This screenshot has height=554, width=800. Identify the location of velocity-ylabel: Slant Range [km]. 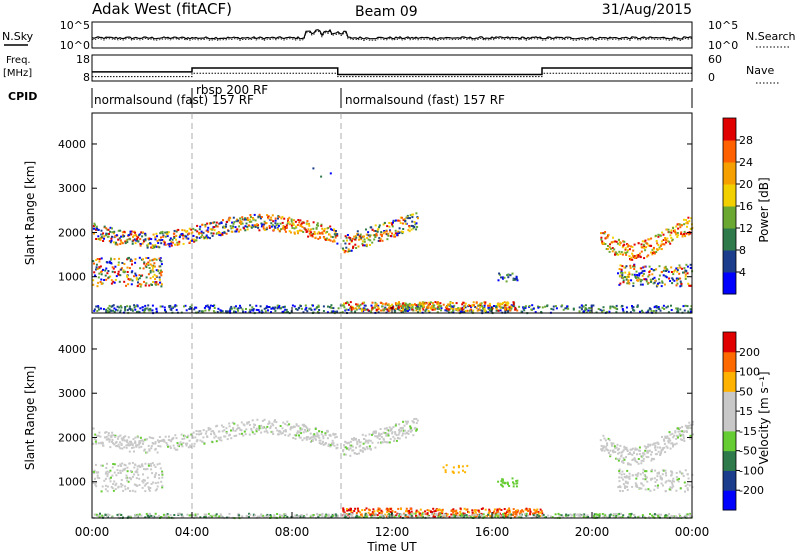
(30, 418).